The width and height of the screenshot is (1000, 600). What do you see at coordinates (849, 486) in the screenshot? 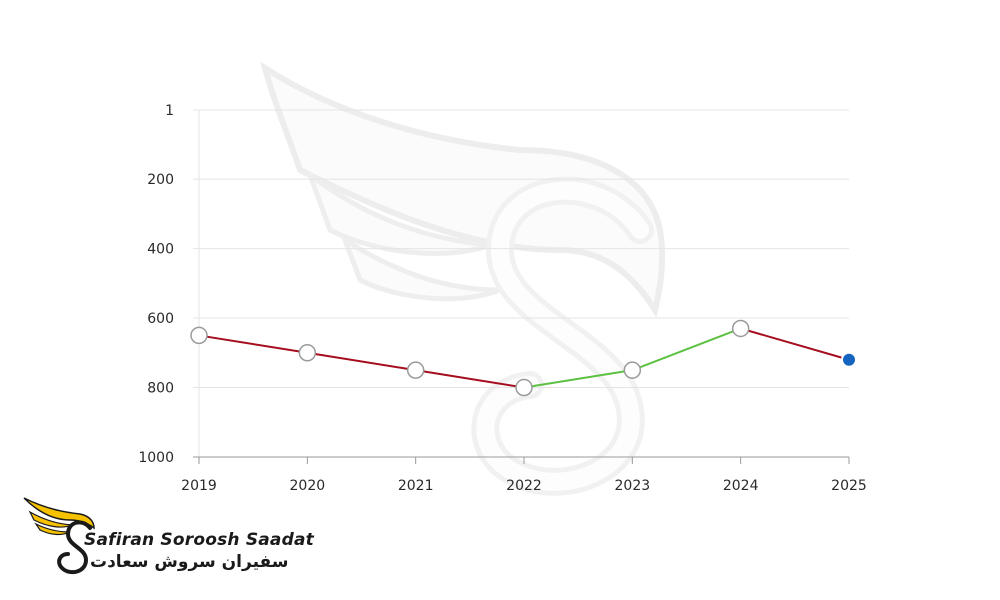
I see `x-tick-label: 2025` at bounding box center [849, 486].